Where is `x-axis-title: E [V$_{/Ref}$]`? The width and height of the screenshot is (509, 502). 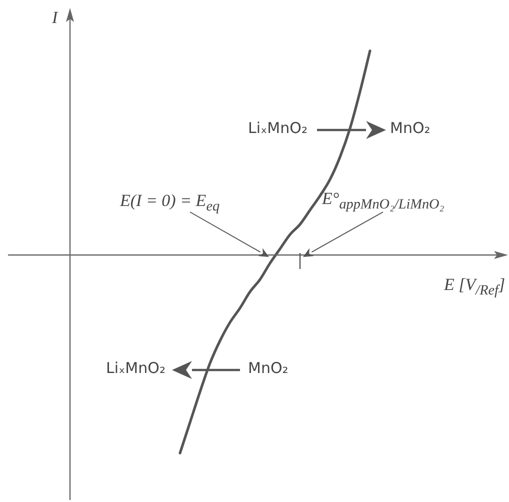
x-axis-title: E [V$_{/Ref}$] is located at coordinates (475, 286).